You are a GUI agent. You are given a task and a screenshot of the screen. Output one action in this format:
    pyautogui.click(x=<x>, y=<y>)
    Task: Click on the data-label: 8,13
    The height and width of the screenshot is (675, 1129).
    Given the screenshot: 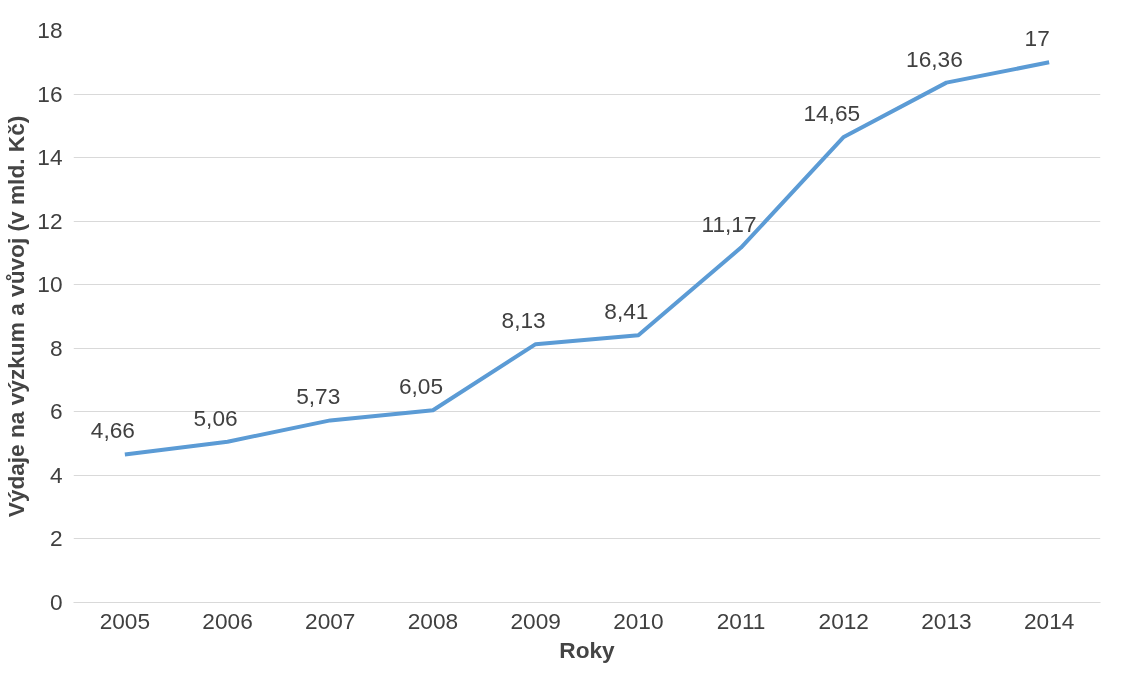 What is the action you would take?
    pyautogui.click(x=523, y=320)
    